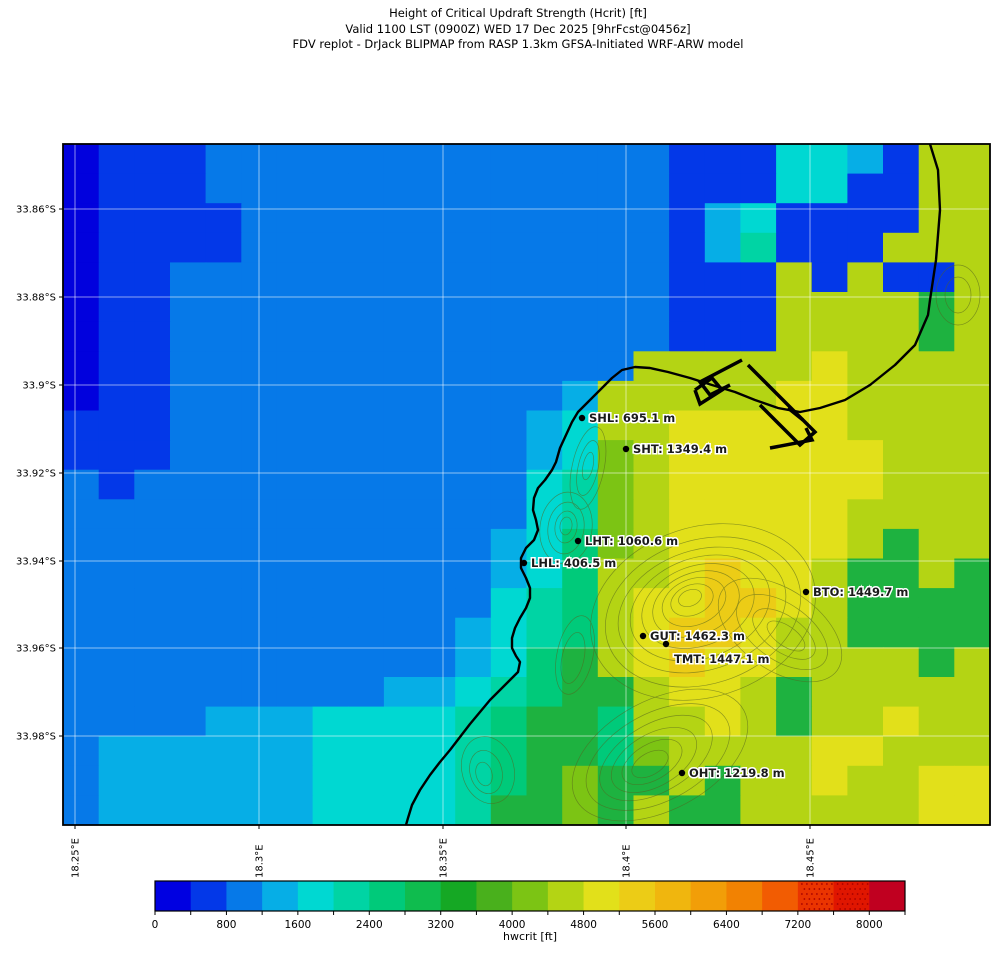  What do you see at coordinates (806, 592) in the screenshot?
I see `site-marker-BTO` at bounding box center [806, 592].